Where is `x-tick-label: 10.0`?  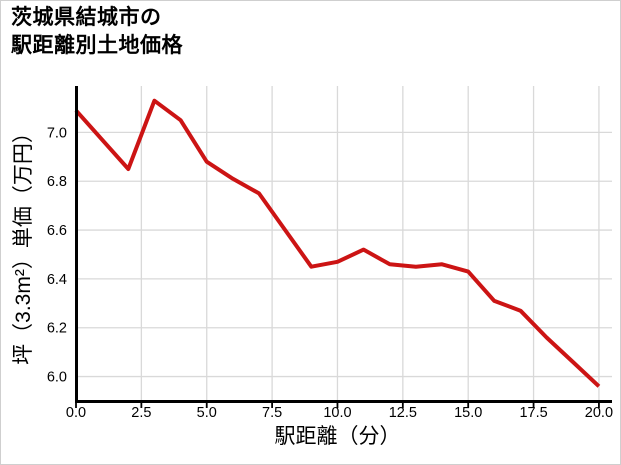
x-tick-label: 10.0 is located at coordinates (337, 413).